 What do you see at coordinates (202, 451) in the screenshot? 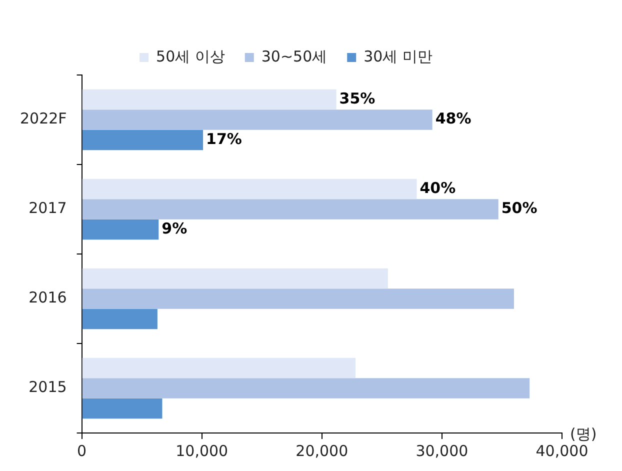
I see `x-tick-label: 10,000` at bounding box center [202, 451].